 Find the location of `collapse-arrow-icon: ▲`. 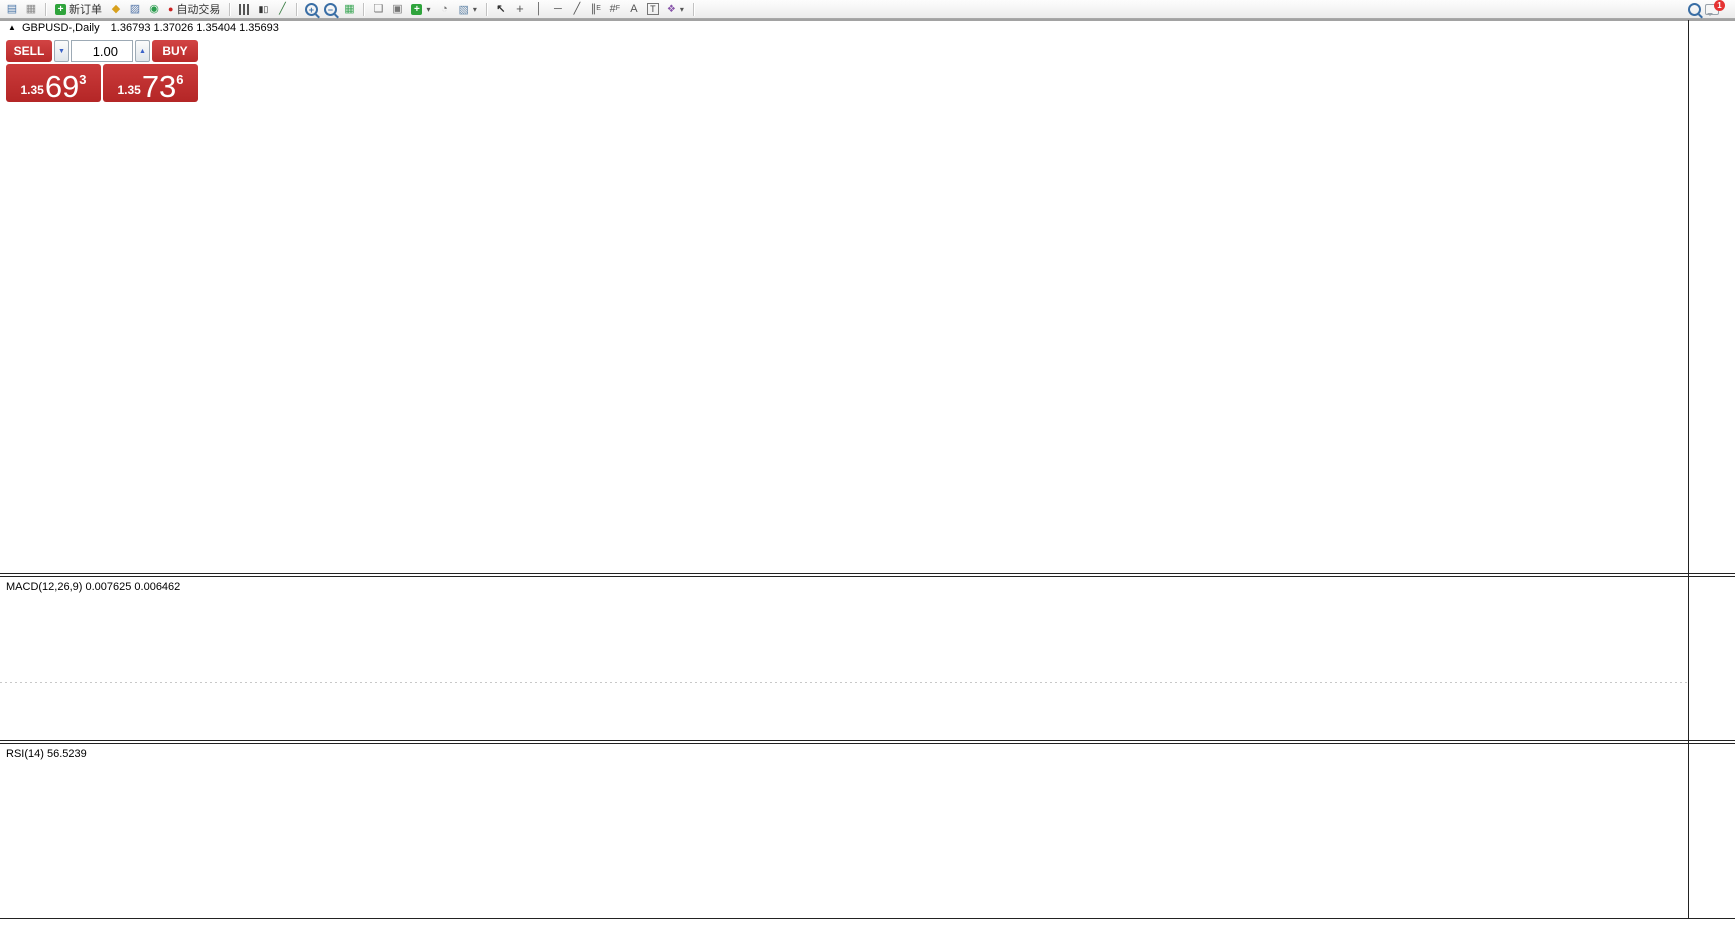

collapse-arrow-icon: ▲ is located at coordinates (12, 27).